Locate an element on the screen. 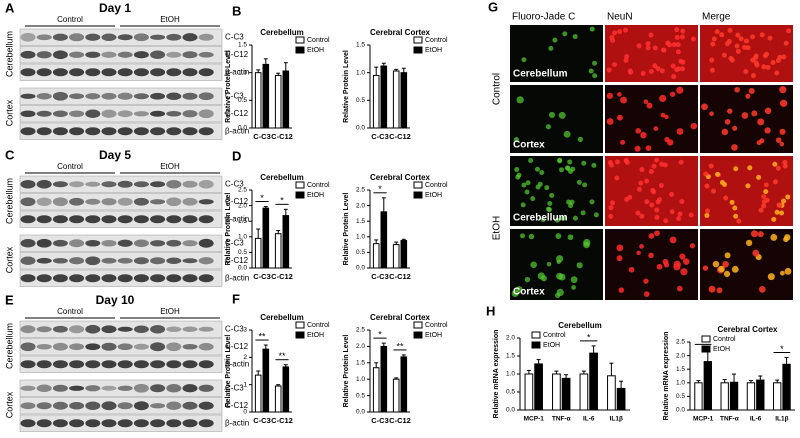 The width and height of the screenshot is (800, 438). panel-letter: G is located at coordinates (493, 7).